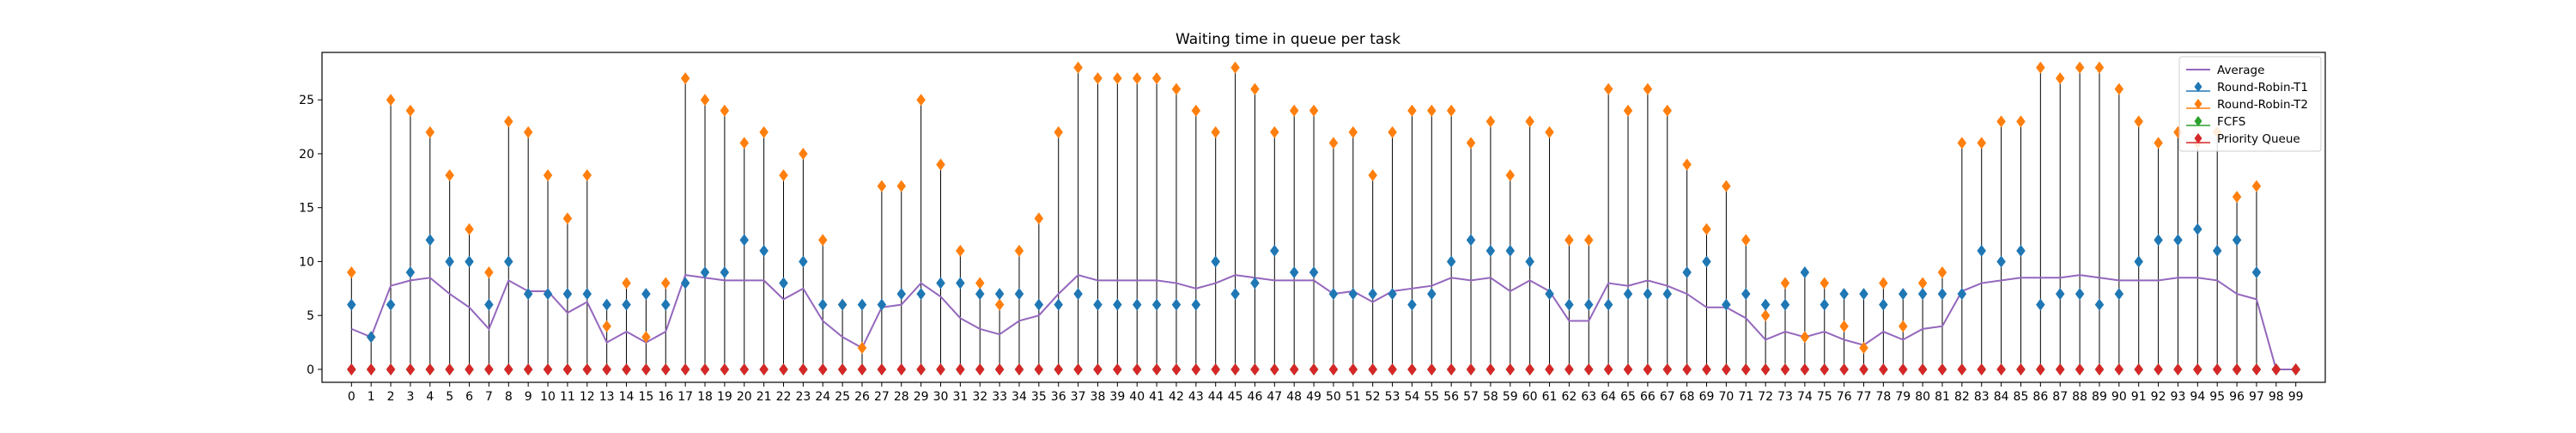 The image size is (2576, 433). Describe the element at coordinates (1883, 397) in the screenshot. I see `x-tick-label-78: 78` at that location.